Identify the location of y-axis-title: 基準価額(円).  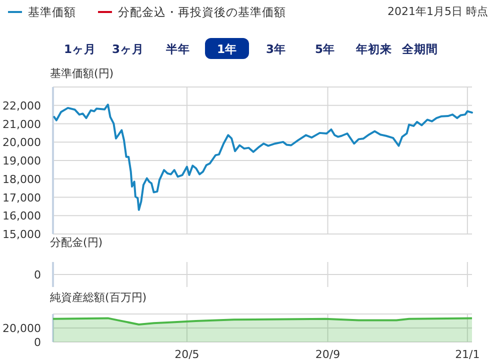
(82, 73).